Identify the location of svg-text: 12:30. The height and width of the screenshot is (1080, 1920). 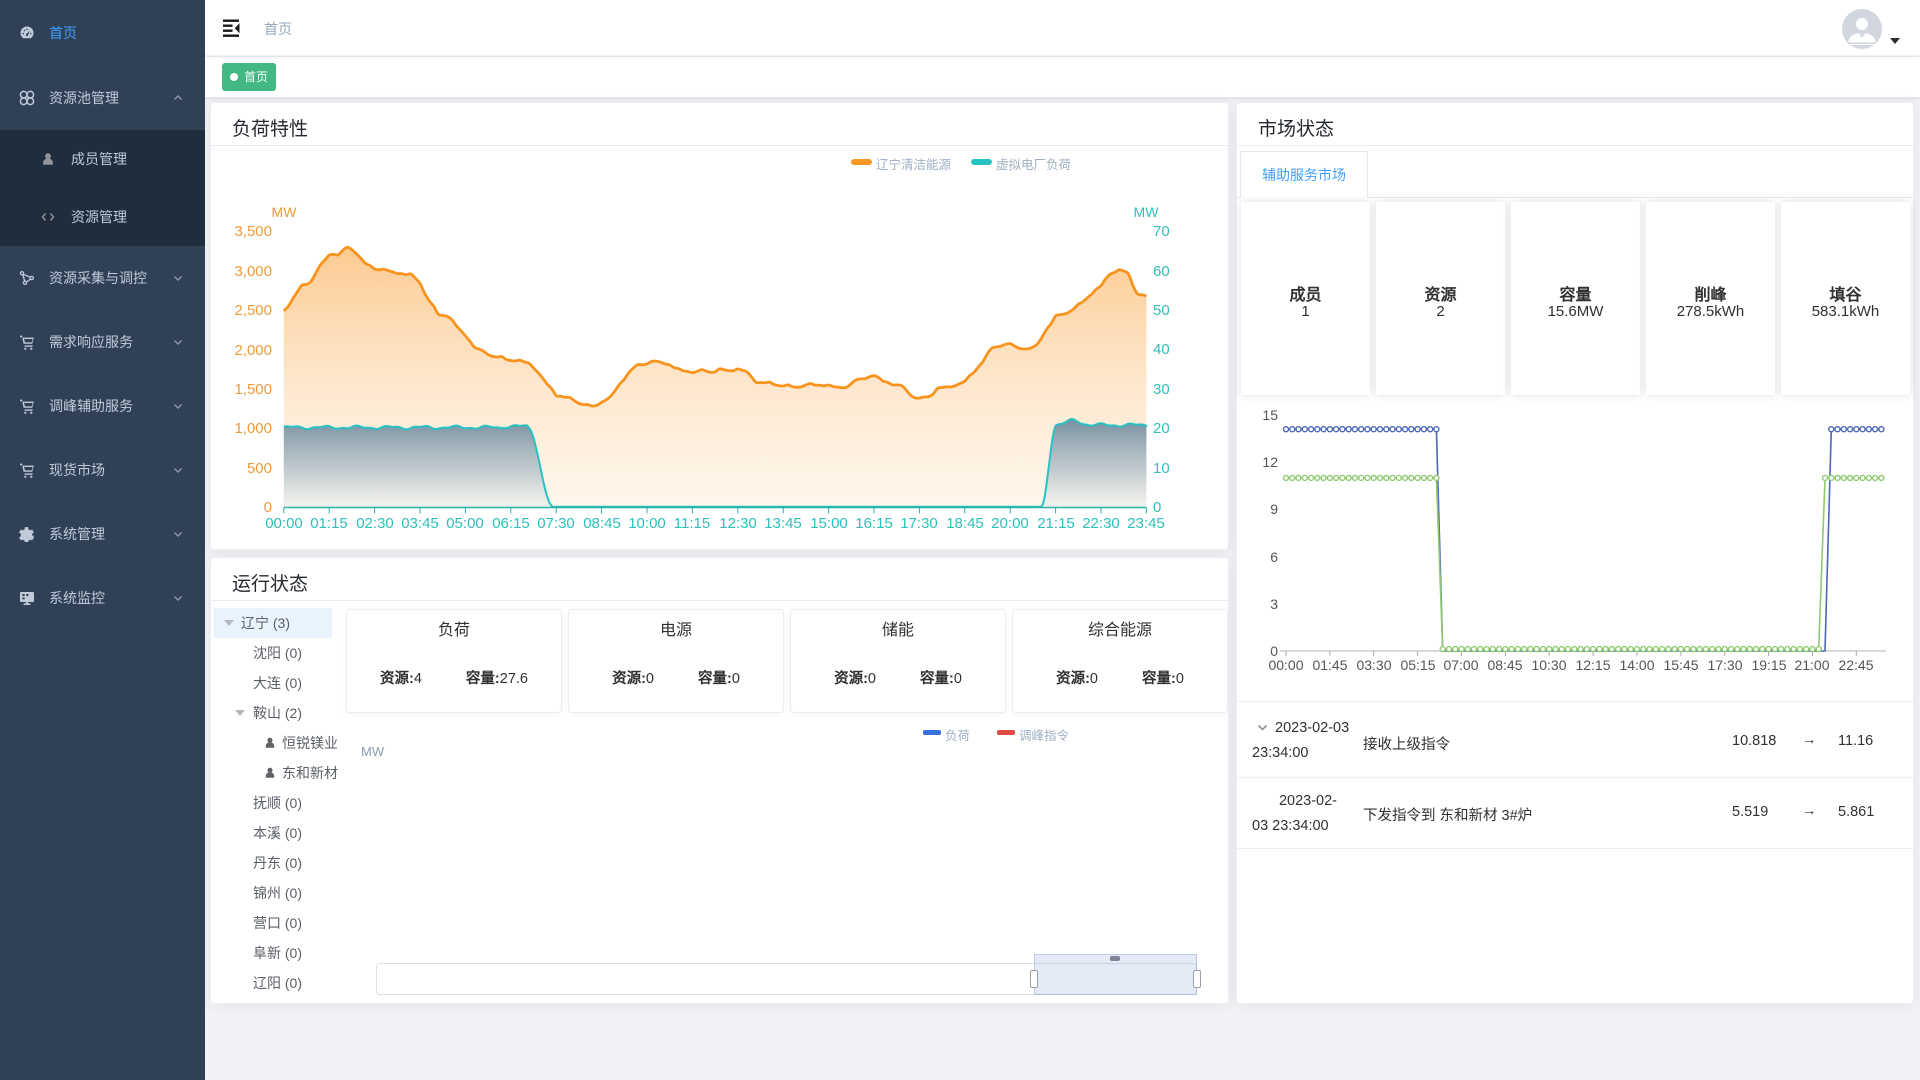
(738, 523).